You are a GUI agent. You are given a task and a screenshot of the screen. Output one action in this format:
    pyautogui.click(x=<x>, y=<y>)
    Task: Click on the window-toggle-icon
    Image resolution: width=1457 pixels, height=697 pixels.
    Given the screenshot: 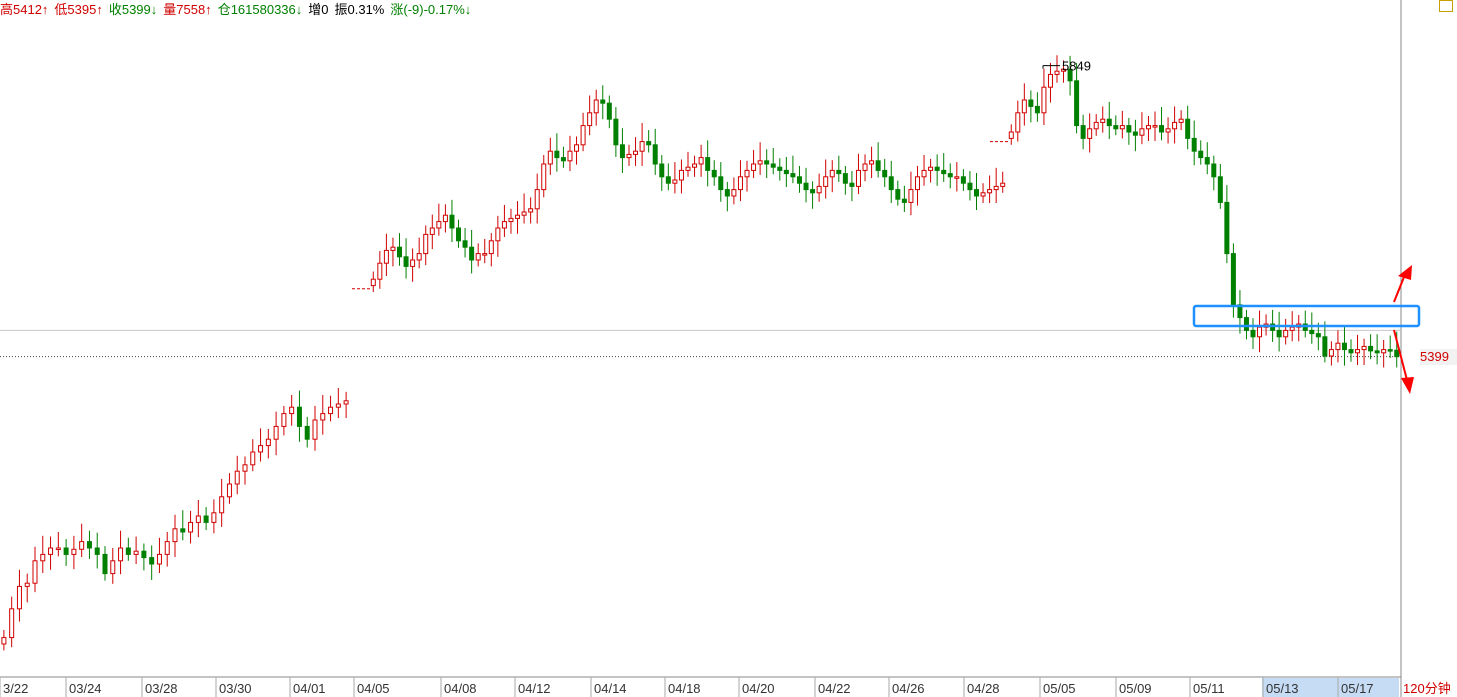 What is the action you would take?
    pyautogui.click(x=1446, y=6)
    